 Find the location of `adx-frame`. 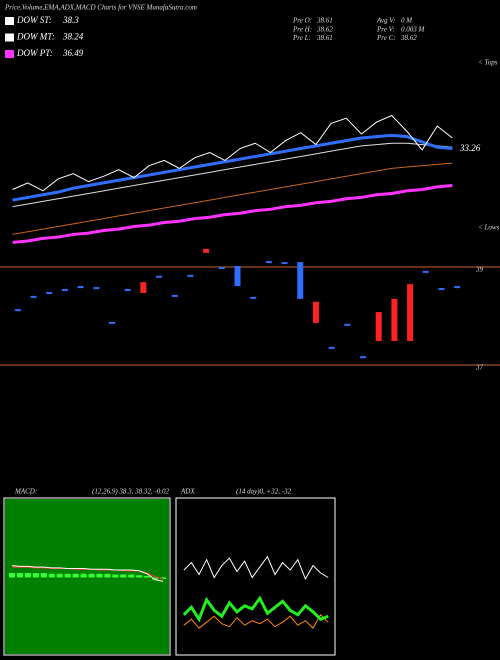

adx-frame is located at coordinates (255, 576).